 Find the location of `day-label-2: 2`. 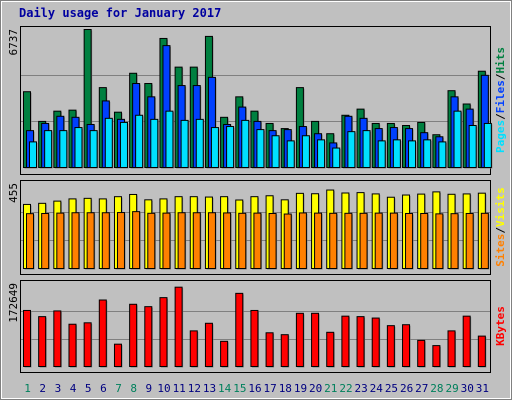

day-label-2: 2 is located at coordinates (42, 388).